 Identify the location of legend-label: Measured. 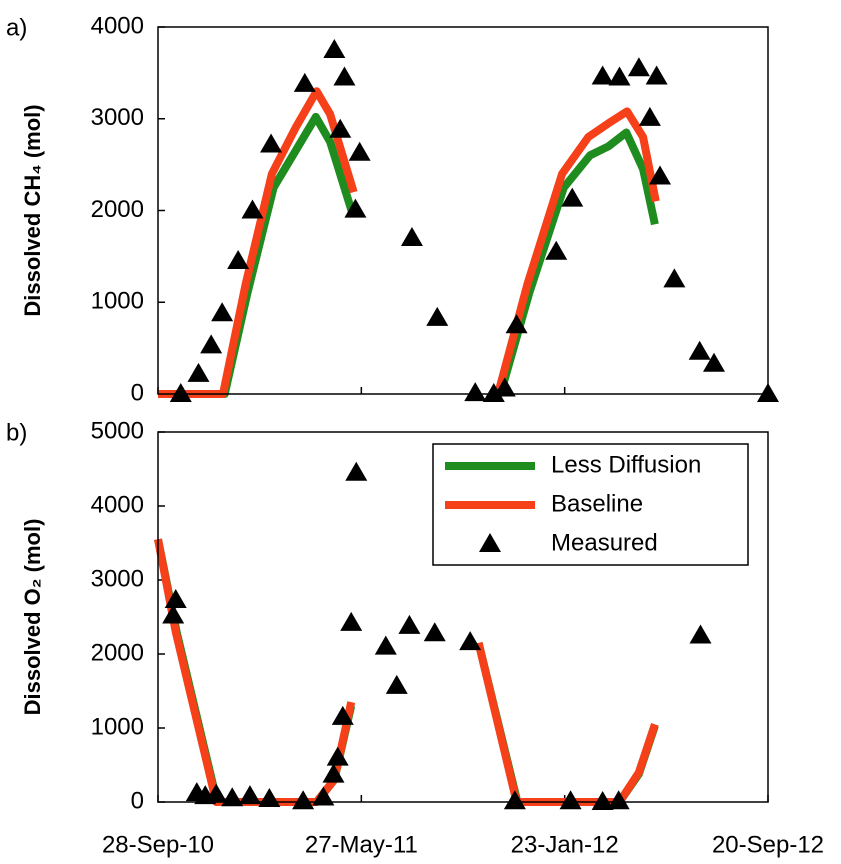
(604, 542).